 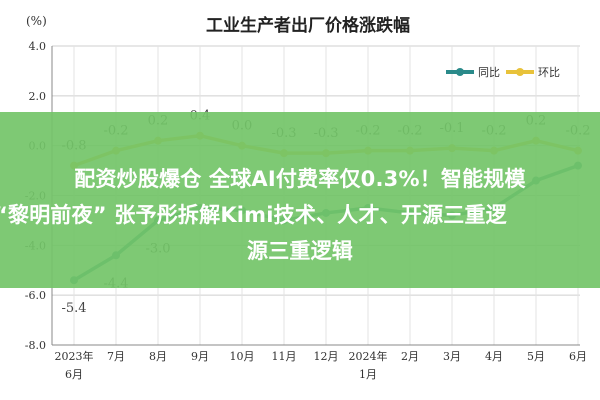 What do you see at coordinates (38, 96) in the screenshot?
I see `y-tick-label: 2.0` at bounding box center [38, 96].